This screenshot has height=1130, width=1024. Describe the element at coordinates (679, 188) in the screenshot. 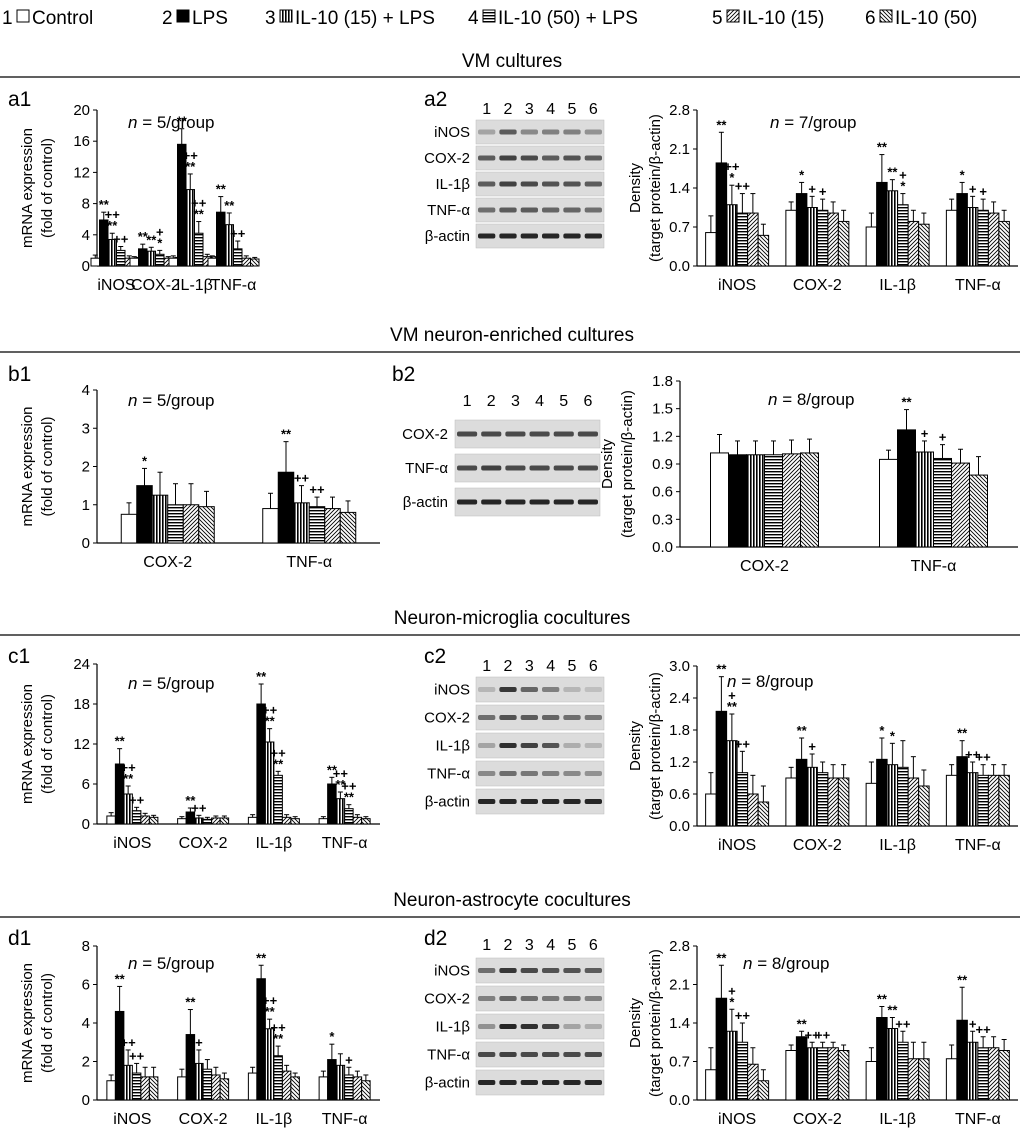

I see `y-tick-label: 1.4` at that location.